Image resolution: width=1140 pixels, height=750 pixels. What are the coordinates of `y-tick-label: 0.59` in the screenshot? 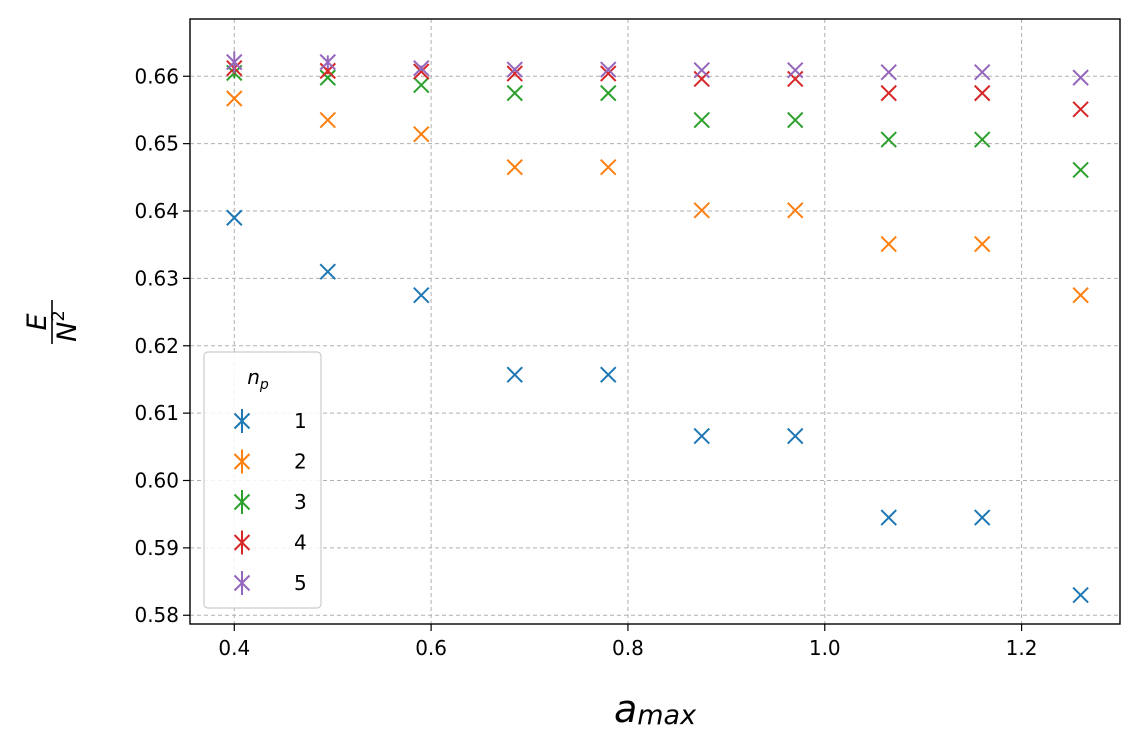 It's located at (156, 548).